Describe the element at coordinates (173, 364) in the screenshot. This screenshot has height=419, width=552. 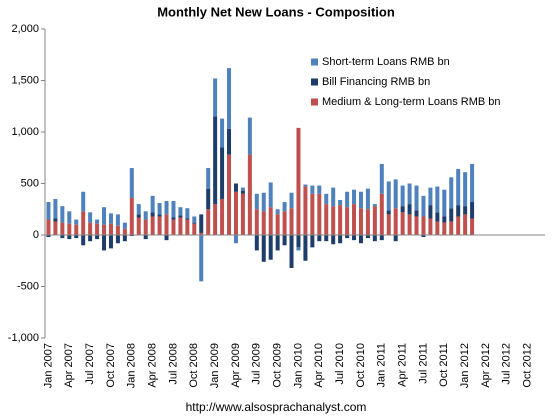
I see `x-tick-label: Jul 2008` at that location.